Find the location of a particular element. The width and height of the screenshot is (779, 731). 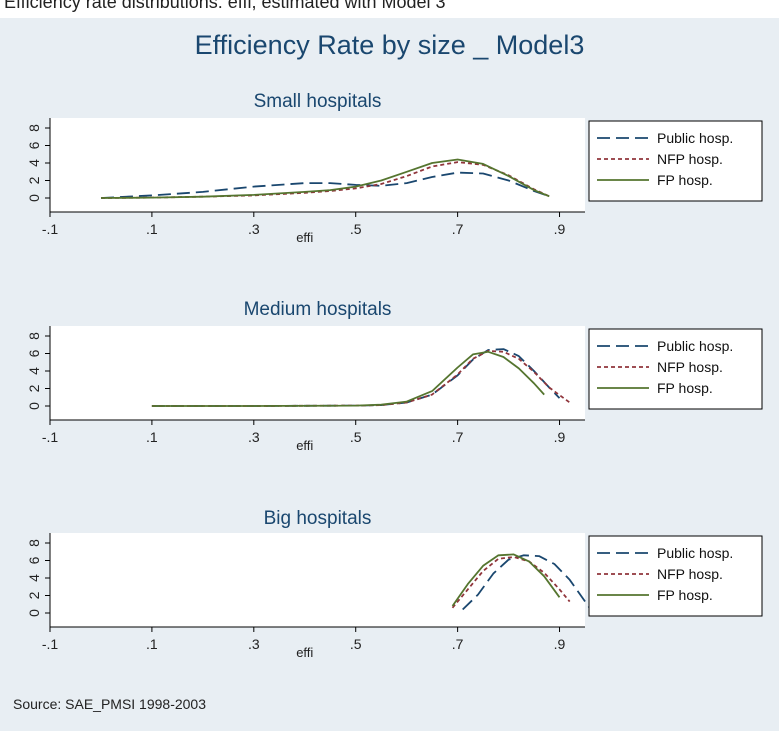

main-title: Efficiency Rate by size _ Model3 is located at coordinates (389, 45).